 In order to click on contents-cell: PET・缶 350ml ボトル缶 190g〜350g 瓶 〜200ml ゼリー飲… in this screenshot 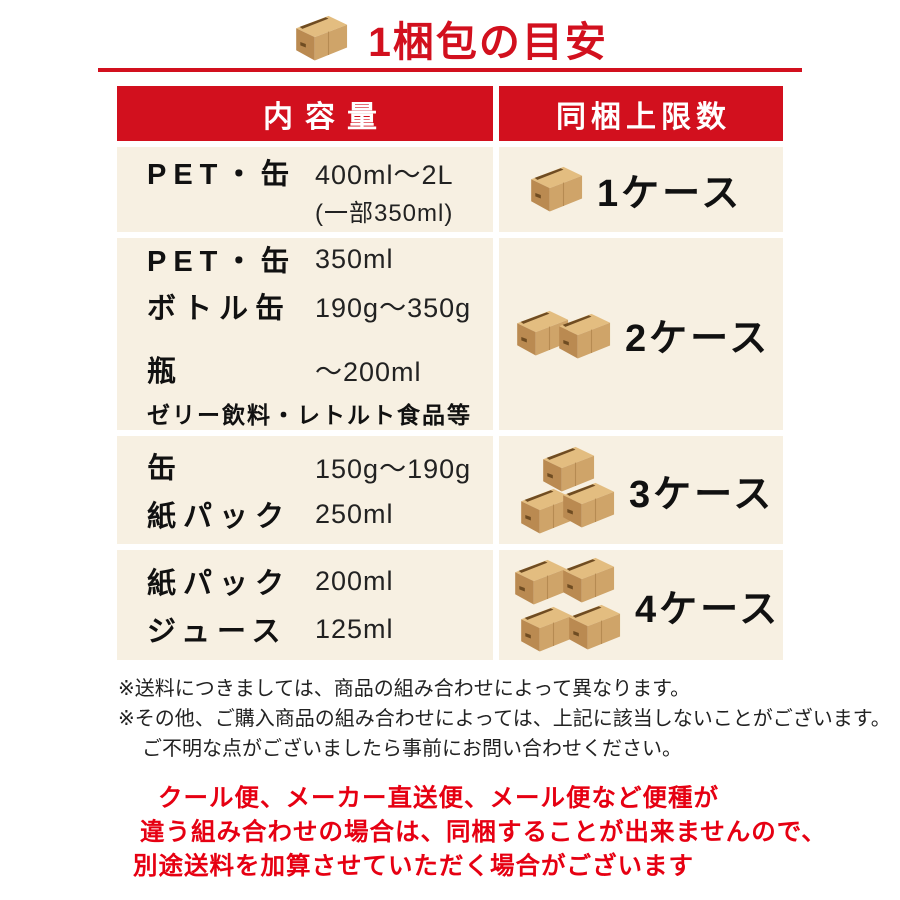, I will do `click(305, 334)`.